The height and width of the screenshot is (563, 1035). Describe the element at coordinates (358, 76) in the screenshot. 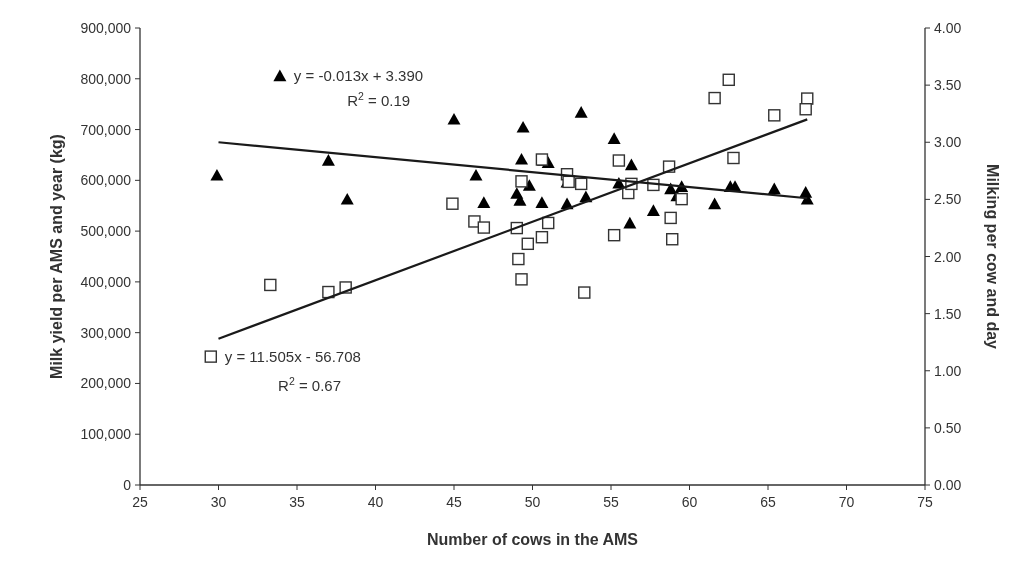

I see `legend-label: y = -0.013x + 3.390` at that location.